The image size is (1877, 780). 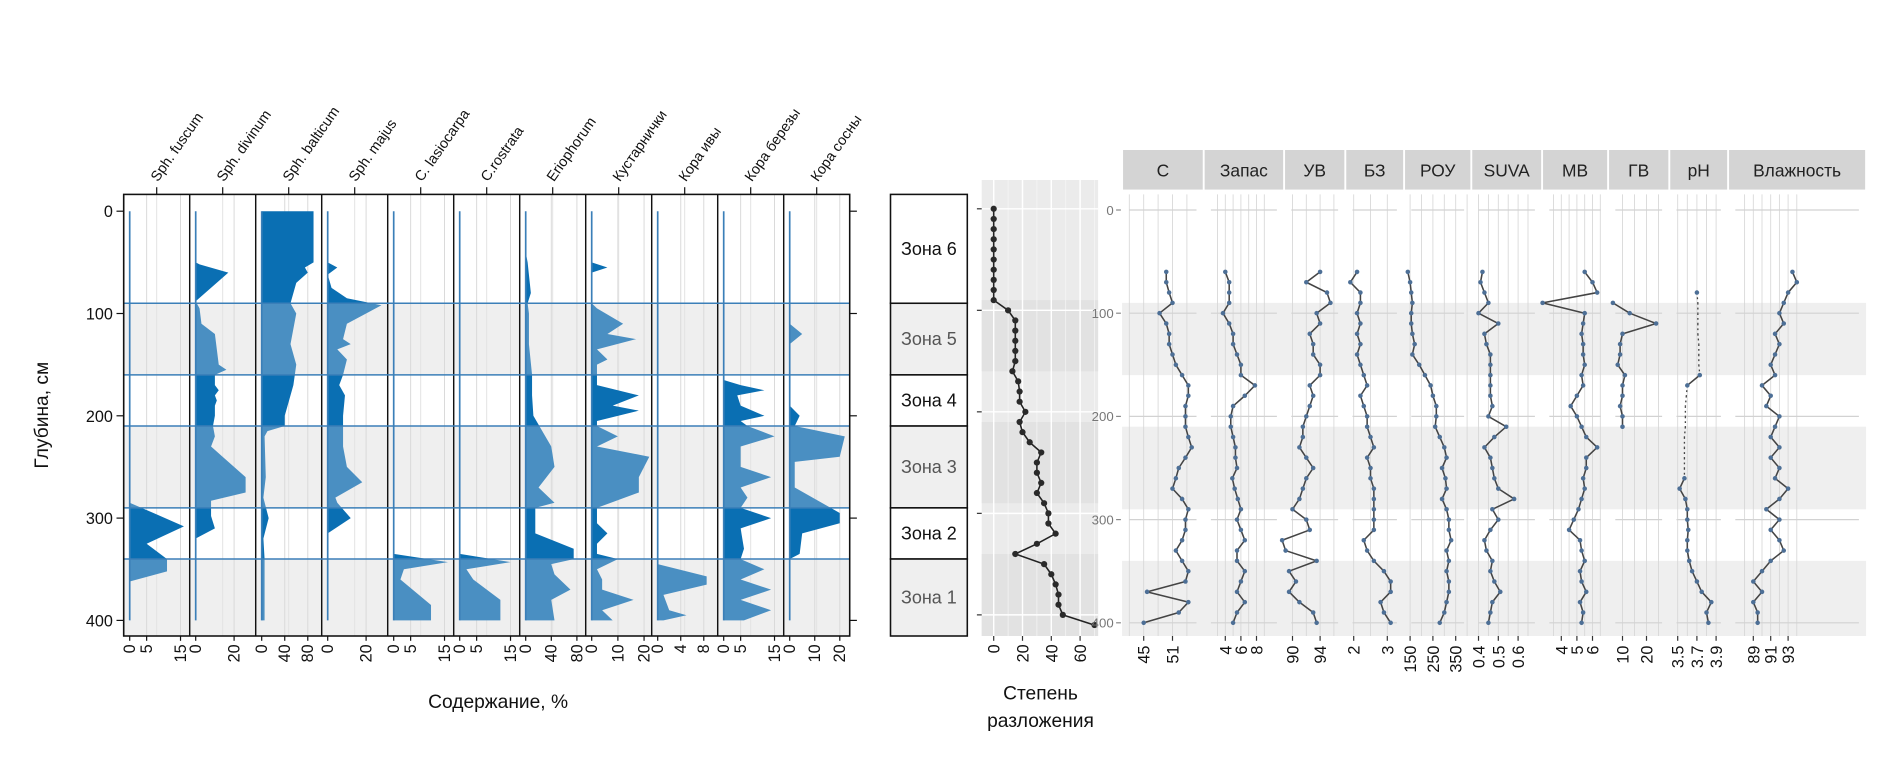 What do you see at coordinates (147, 648) in the screenshot?
I see `x-tick-label: 5` at bounding box center [147, 648].